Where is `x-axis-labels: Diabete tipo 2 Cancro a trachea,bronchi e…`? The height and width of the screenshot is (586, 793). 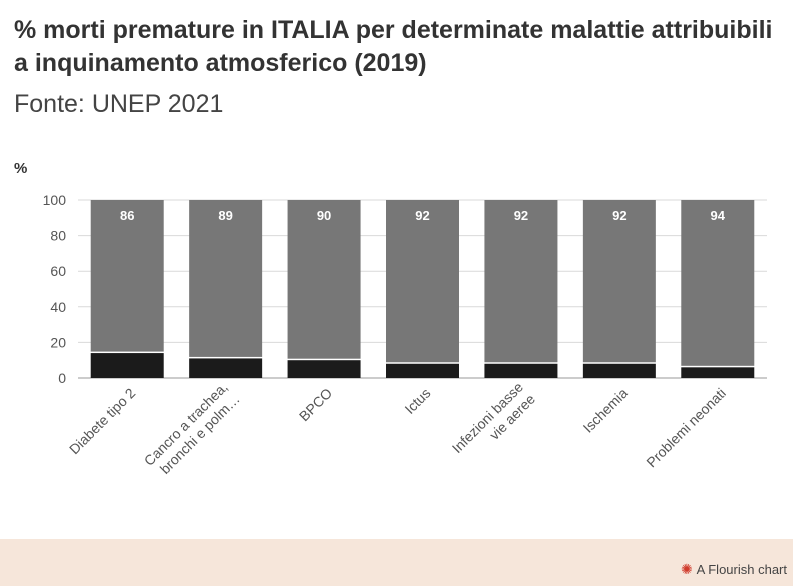 x-axis-labels: Diabete tipo 2 Cancro a trachea,bronchi e… is located at coordinates (397, 430).